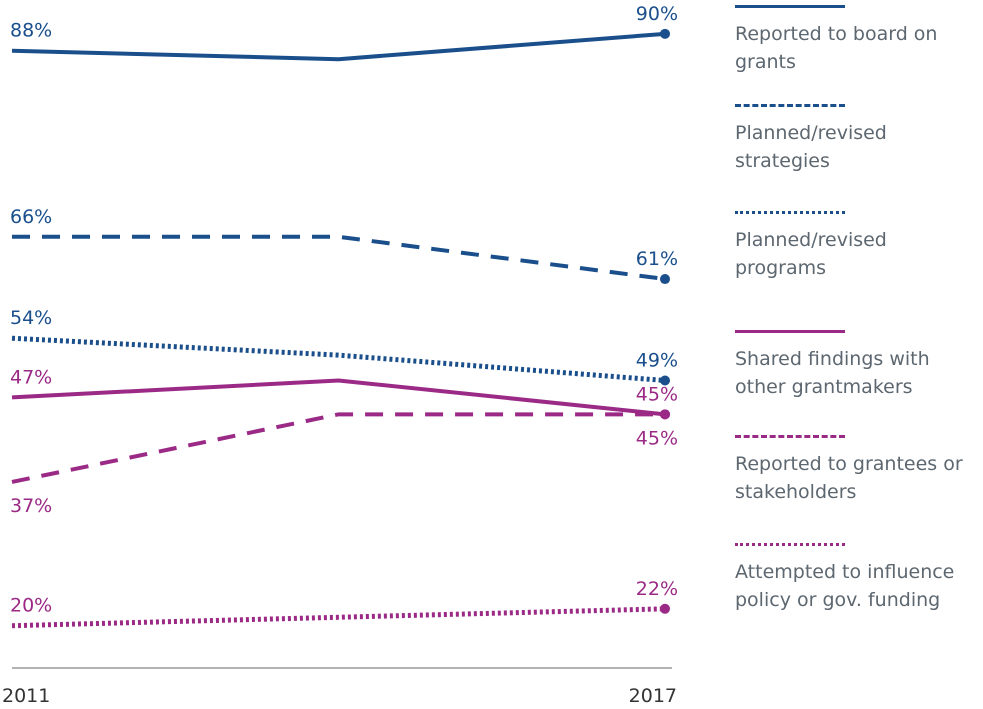 Image resolution: width=983 pixels, height=709 pixels. I want to click on data-label: 61%, so click(657, 259).